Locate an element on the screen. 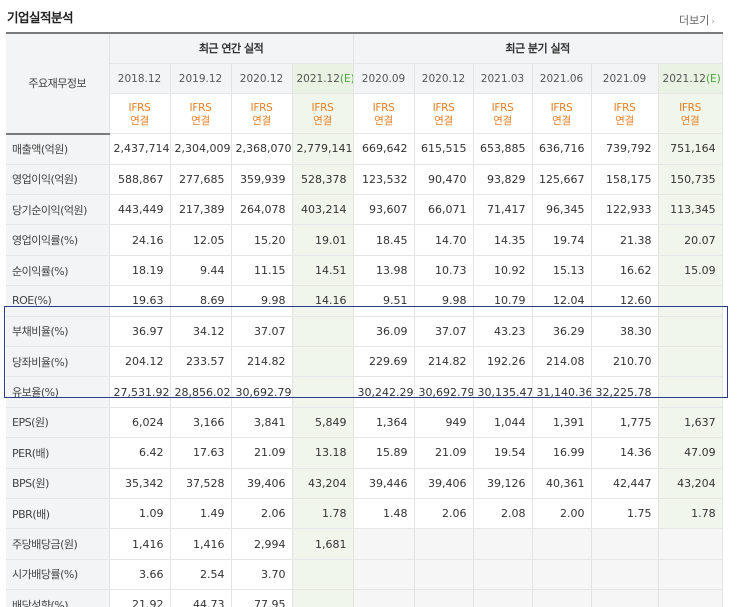 Image resolution: width=743 pixels, height=607 pixels. table-cell: 359,939 is located at coordinates (262, 180).